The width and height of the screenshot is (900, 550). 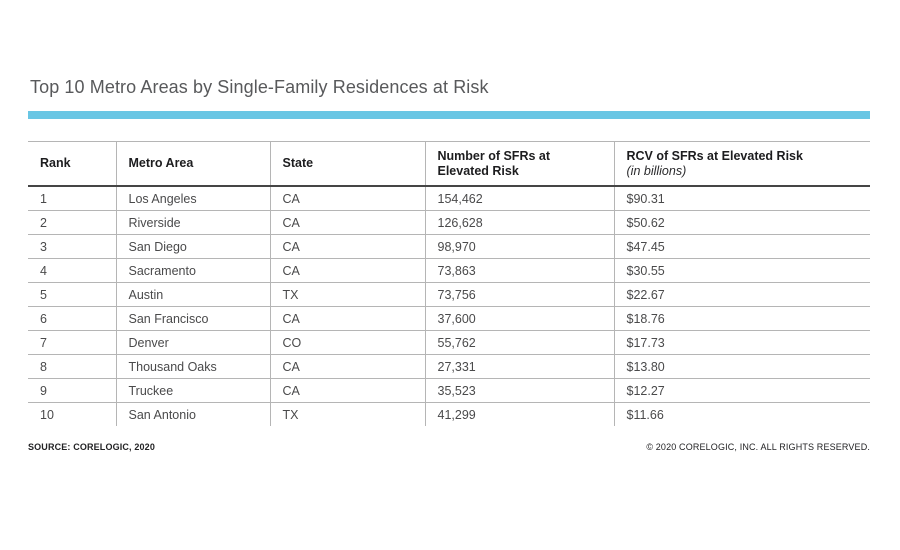 I want to click on cell-rank: 10, so click(x=72, y=414).